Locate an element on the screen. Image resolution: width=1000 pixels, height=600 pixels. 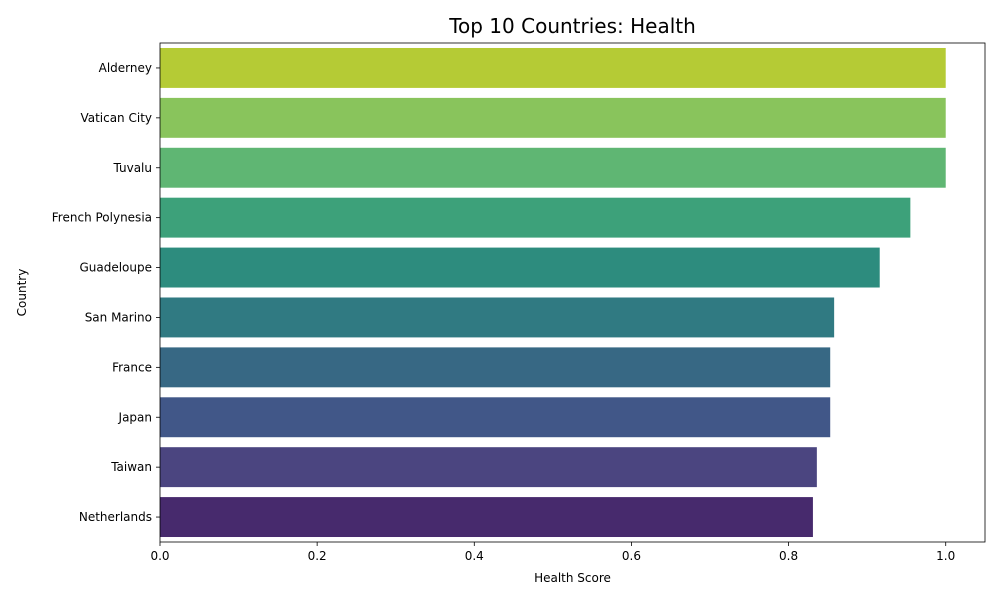
x-tick-label: 0.4 is located at coordinates (474, 556).